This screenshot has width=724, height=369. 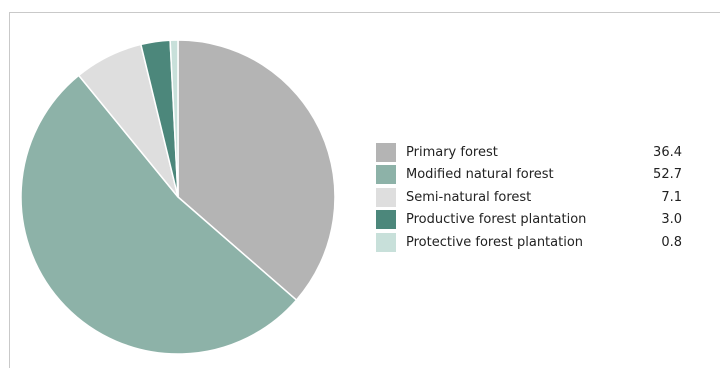 What do you see at coordinates (536, 152) in the screenshot?
I see `legend-item-primary-forest: Primary forest 36.4` at bounding box center [536, 152].